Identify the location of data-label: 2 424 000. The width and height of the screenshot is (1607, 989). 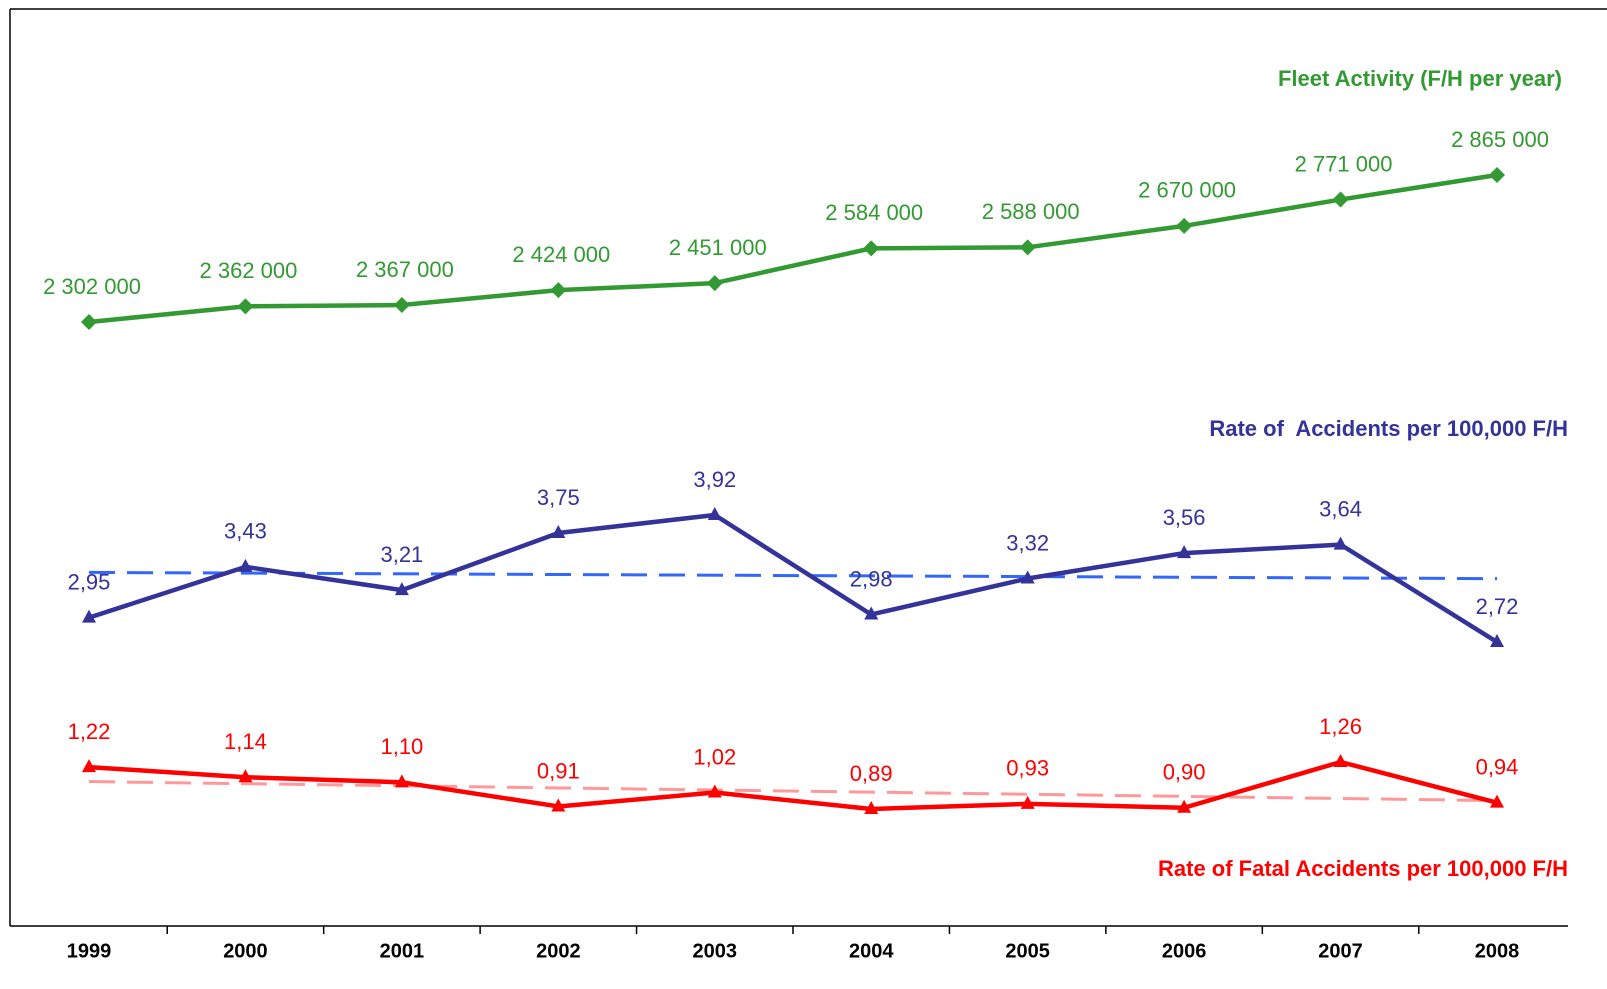
(561, 254).